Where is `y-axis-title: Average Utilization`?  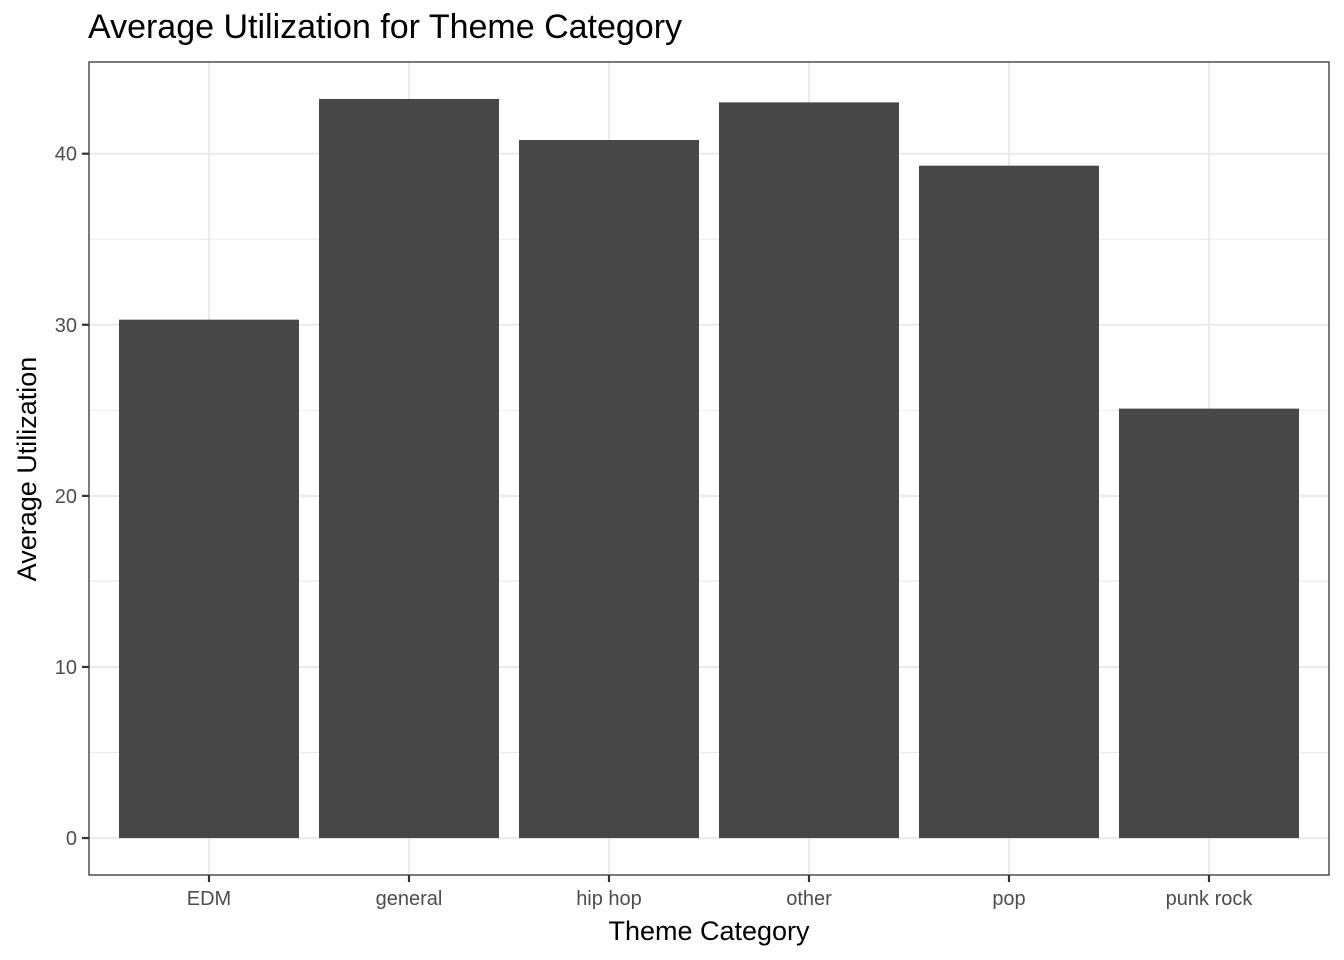 y-axis-title: Average Utilization is located at coordinates (27, 469).